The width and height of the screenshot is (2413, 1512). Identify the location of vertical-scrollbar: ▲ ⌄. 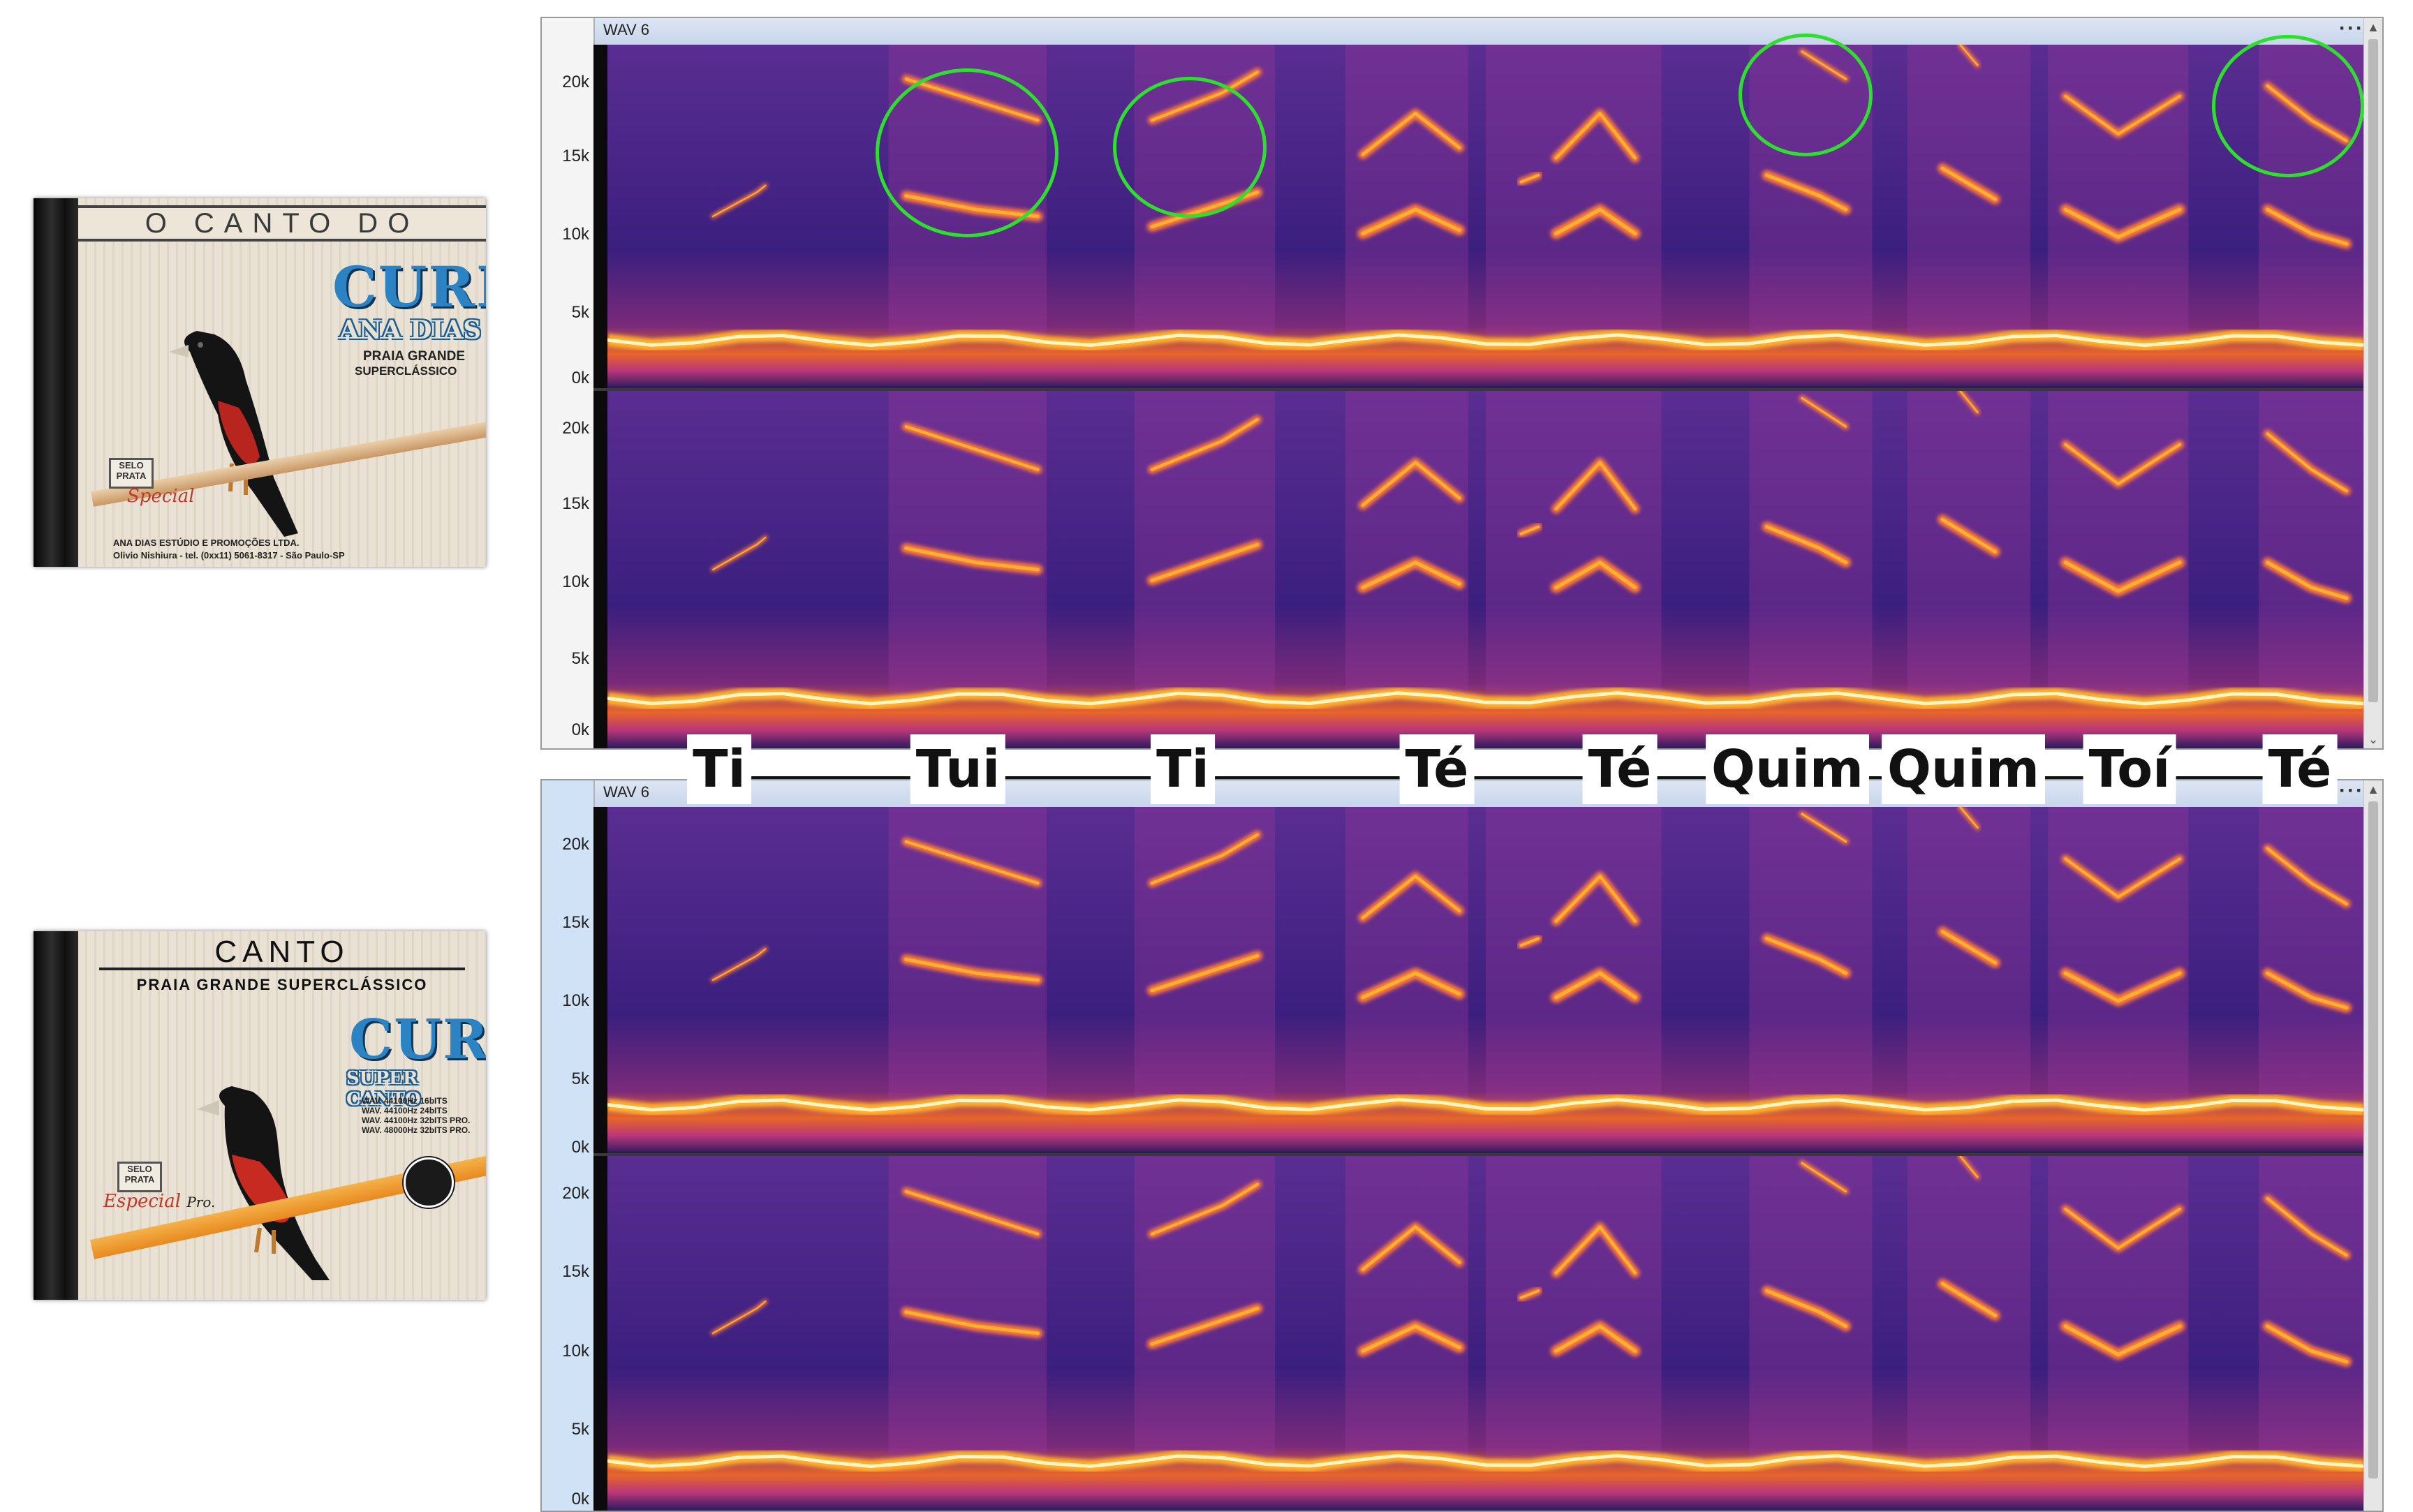
(2372, 383).